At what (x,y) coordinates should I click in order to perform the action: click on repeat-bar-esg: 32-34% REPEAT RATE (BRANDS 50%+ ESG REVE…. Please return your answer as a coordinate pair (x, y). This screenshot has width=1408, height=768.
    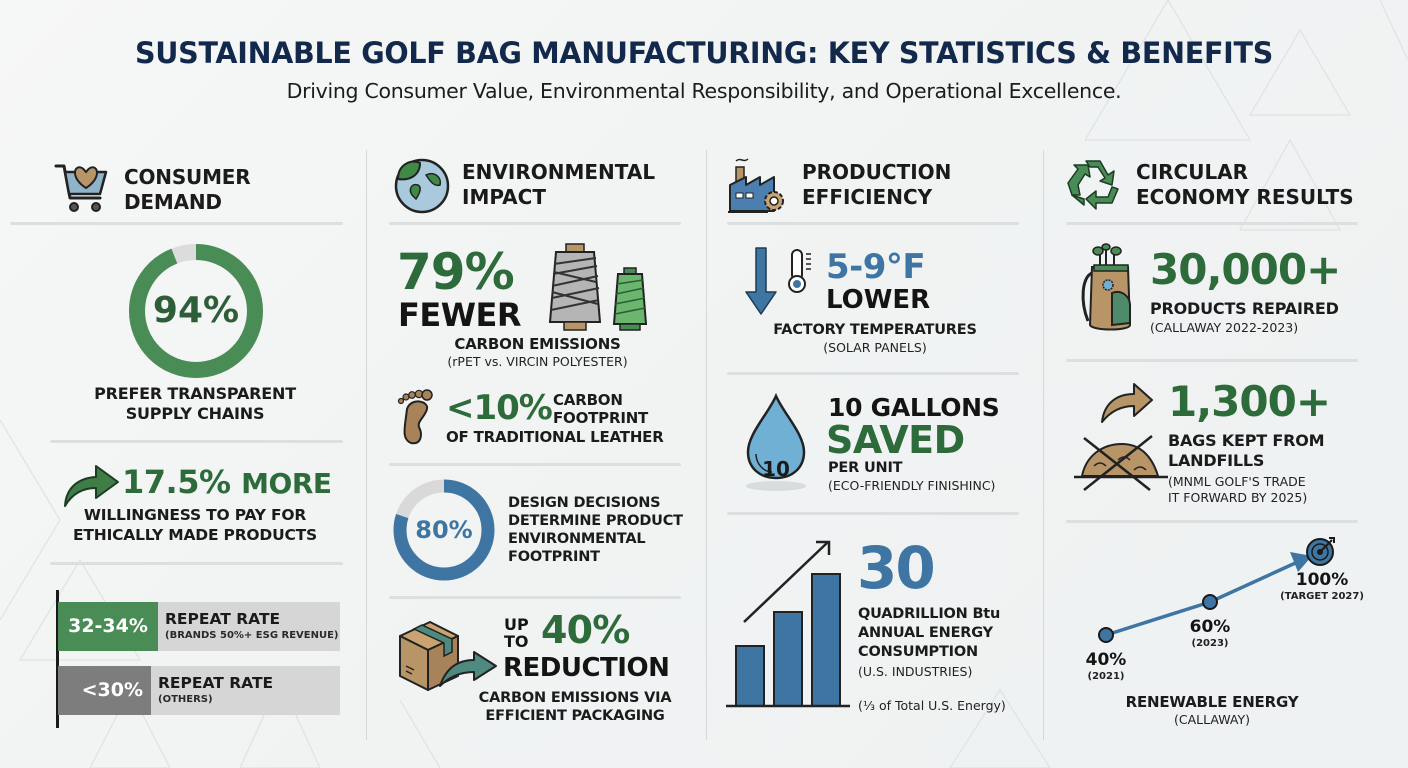
    Looking at the image, I should click on (199, 626).